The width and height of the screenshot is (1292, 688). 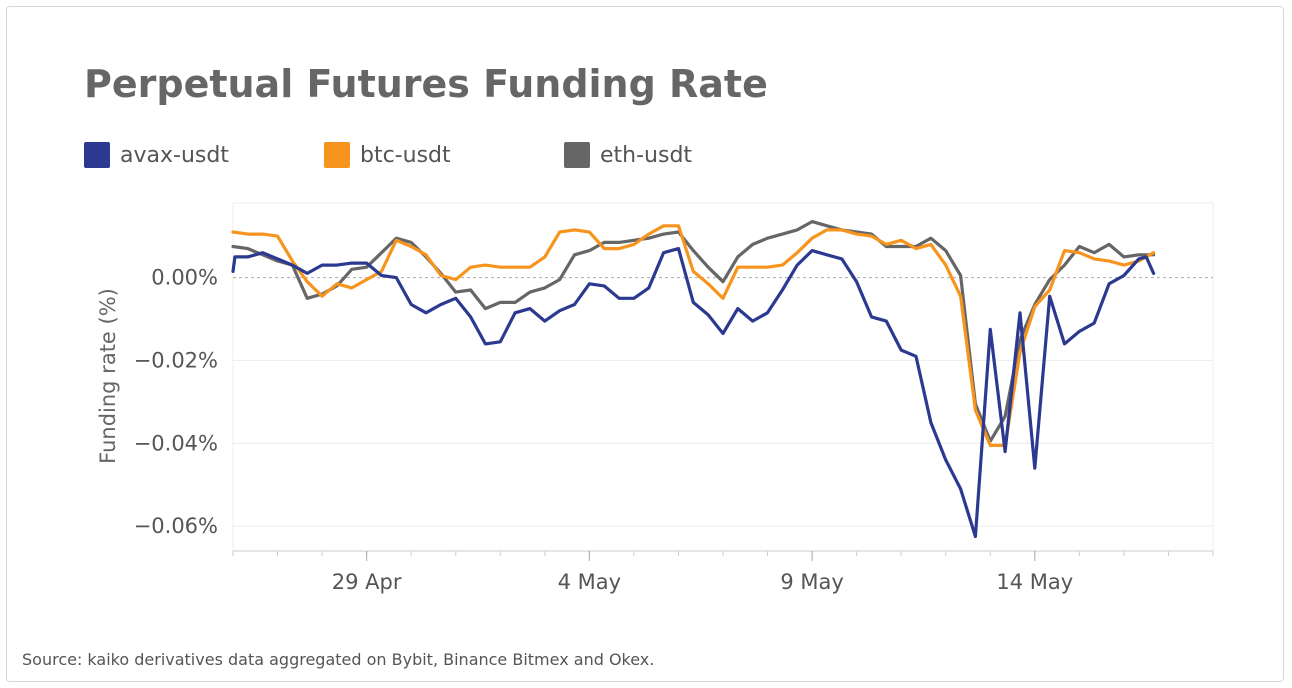 What do you see at coordinates (108, 376) in the screenshot?
I see `y-axis-title: Funding rate (%)` at bounding box center [108, 376].